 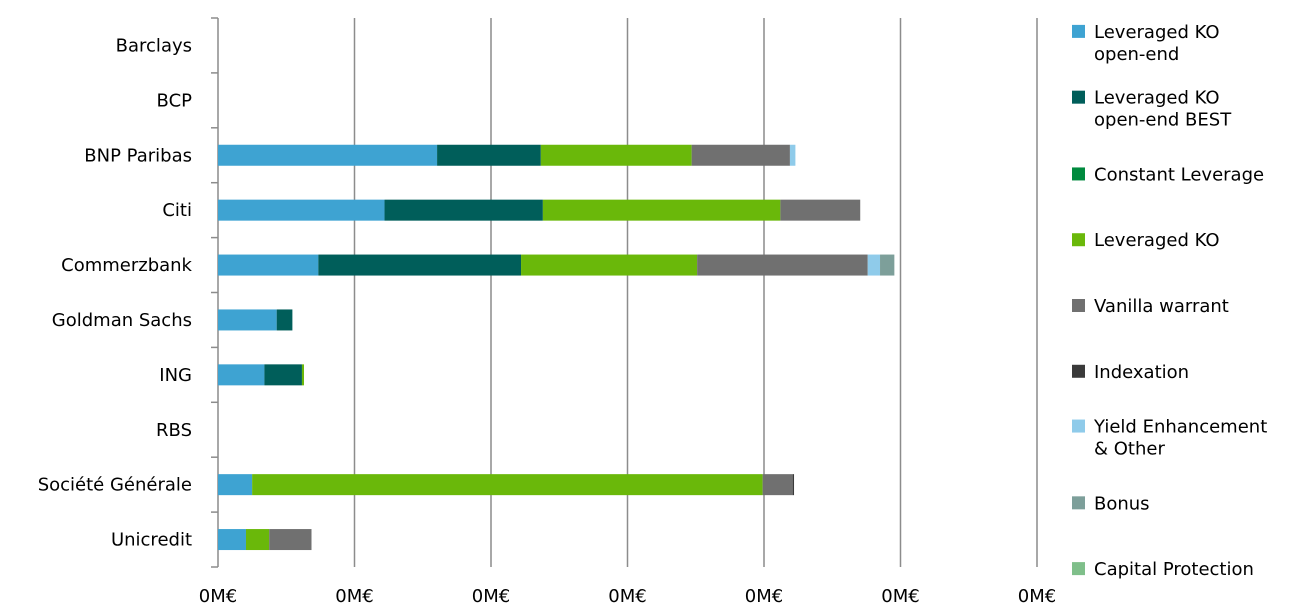 I want to click on category-label: Goldman Sachs, so click(x=122, y=320).